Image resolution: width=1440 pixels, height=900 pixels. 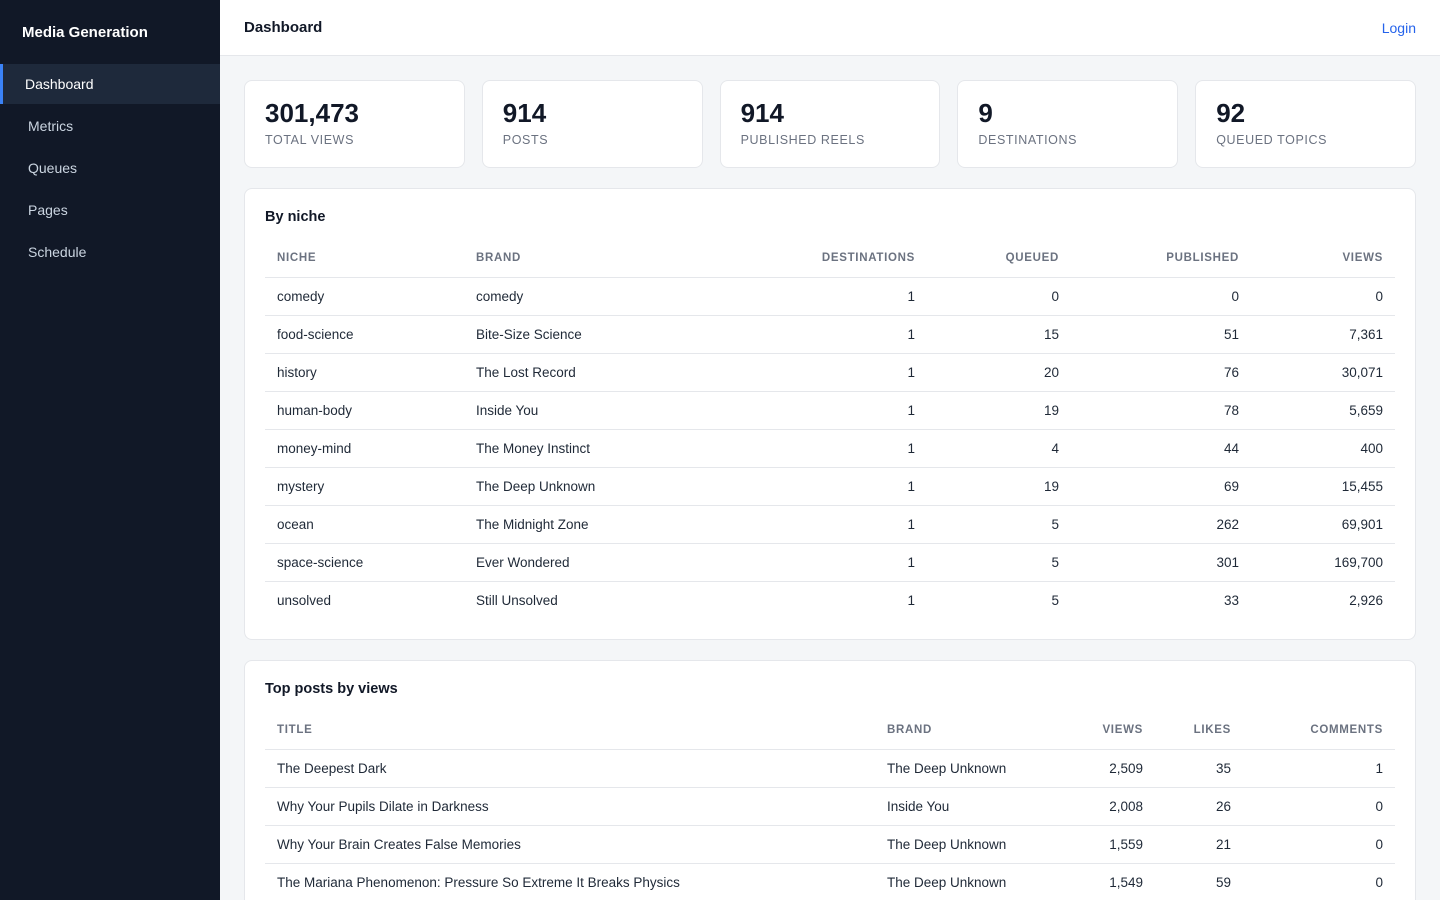 What do you see at coordinates (813, 258) in the screenshot?
I see `column-header: DESTINATIONS` at bounding box center [813, 258].